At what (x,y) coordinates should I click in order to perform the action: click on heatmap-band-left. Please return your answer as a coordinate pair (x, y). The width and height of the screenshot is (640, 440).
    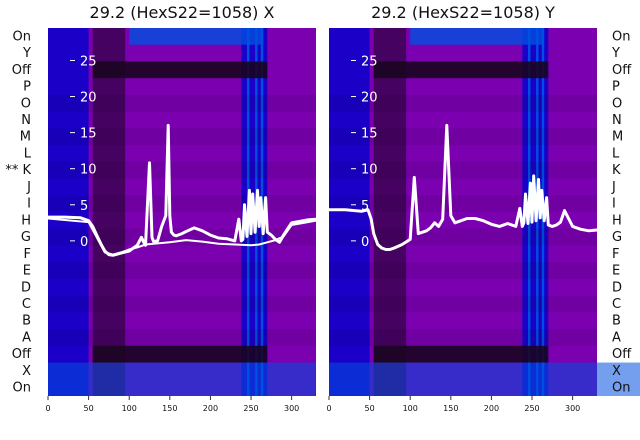
    Looking at the image, I should click on (68, 212).